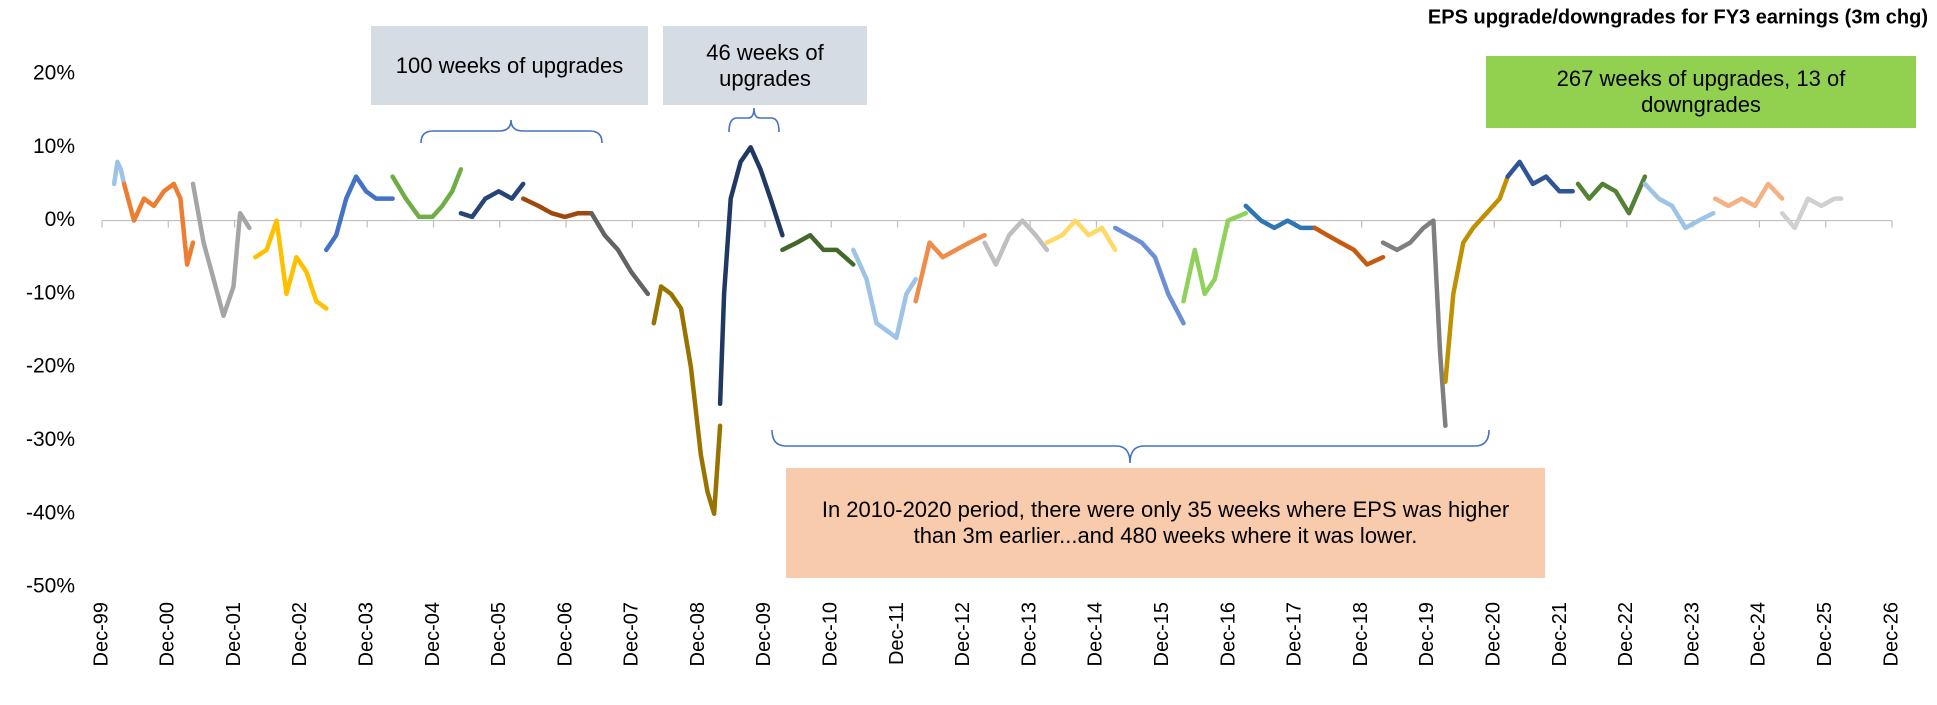 This screenshot has width=1937, height=705. What do you see at coordinates (499, 634) in the screenshot?
I see `x-tick-label: Dec-05` at bounding box center [499, 634].